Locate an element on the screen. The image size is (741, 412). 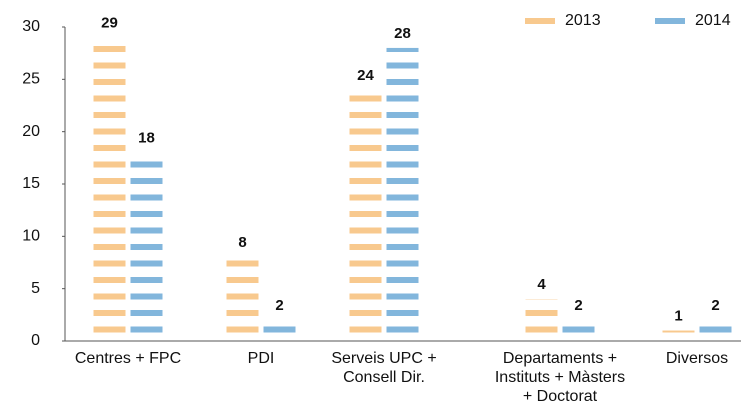
y-tick-label: 5 is located at coordinates (35, 288).